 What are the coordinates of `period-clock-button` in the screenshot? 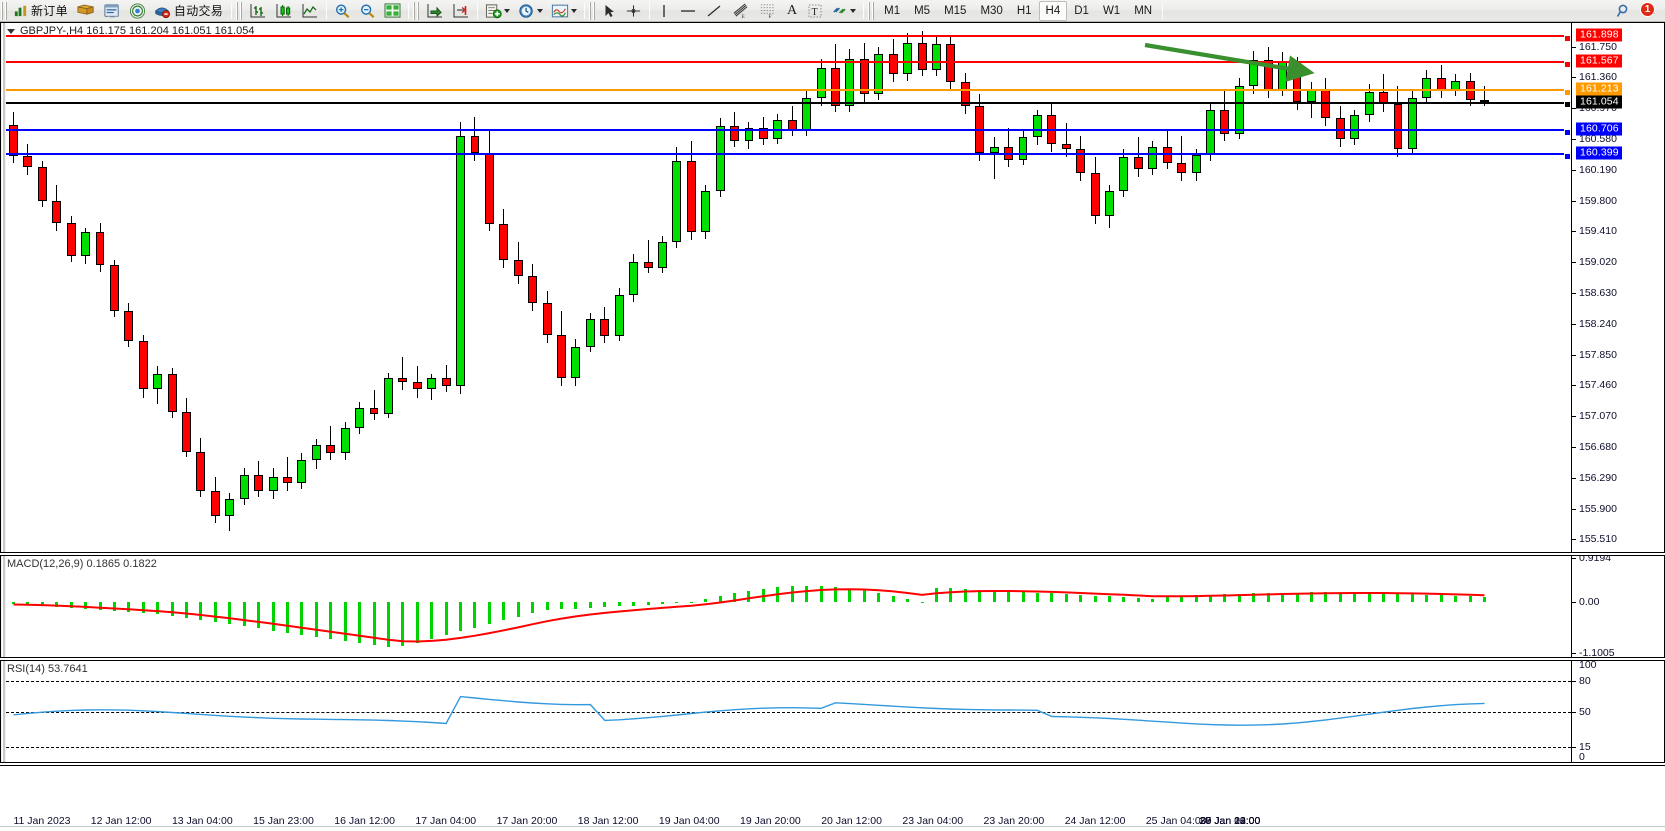 It's located at (530, 11).